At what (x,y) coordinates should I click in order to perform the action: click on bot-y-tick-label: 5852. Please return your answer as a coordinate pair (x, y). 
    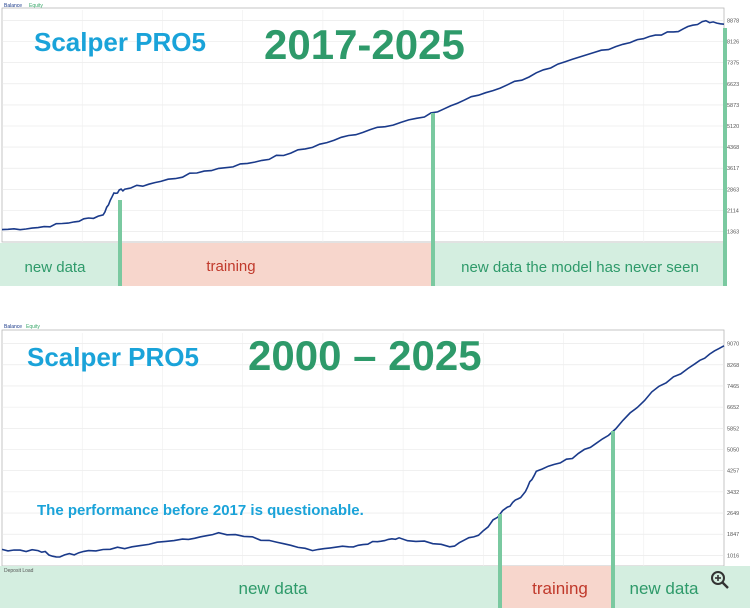
    Looking at the image, I should click on (733, 429).